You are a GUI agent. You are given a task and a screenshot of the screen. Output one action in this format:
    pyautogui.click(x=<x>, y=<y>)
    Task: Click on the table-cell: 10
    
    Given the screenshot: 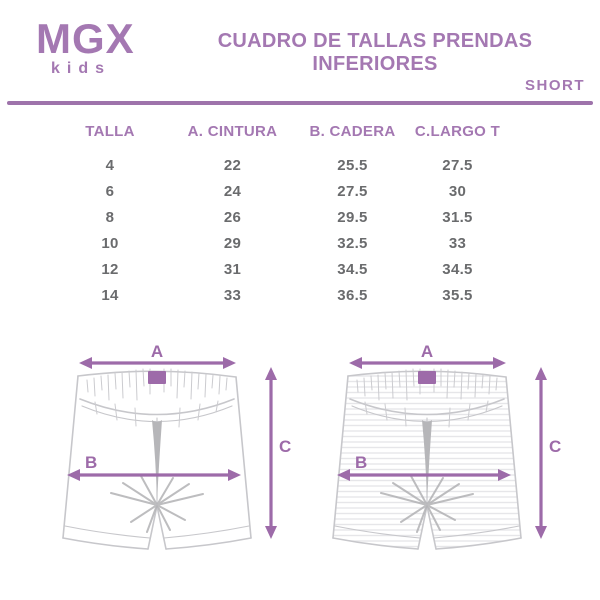 What is the action you would take?
    pyautogui.click(x=110, y=243)
    